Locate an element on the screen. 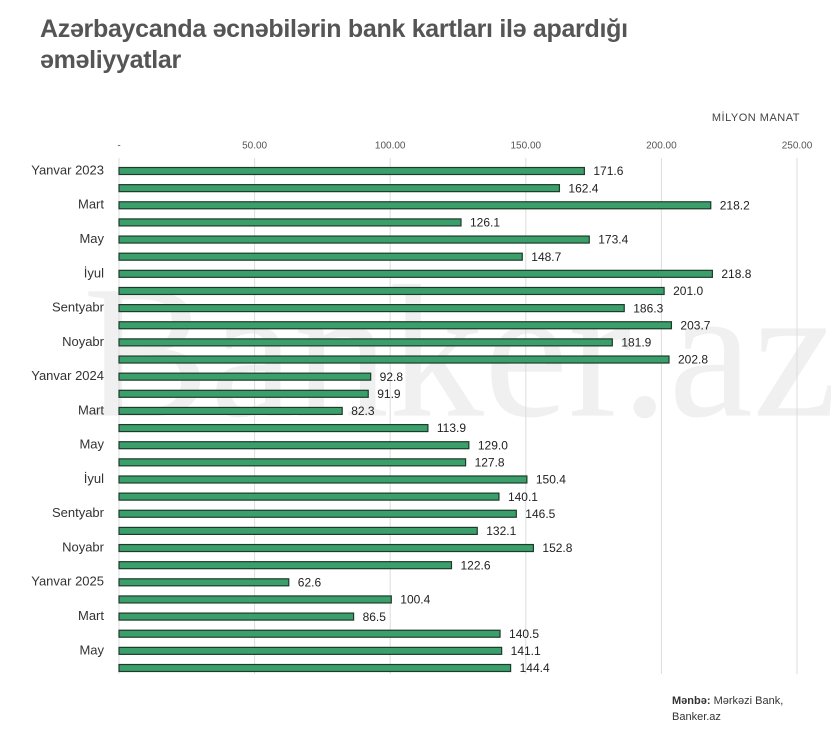 The height and width of the screenshot is (747, 831). x-tick-label: 200.00 is located at coordinates (661, 146).